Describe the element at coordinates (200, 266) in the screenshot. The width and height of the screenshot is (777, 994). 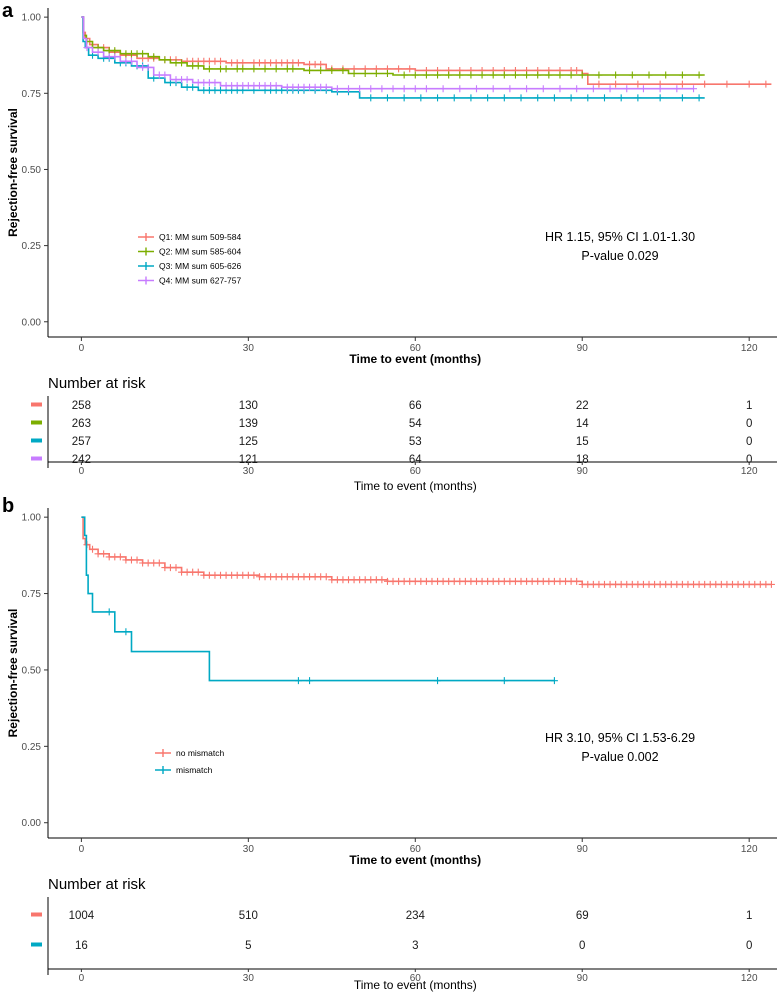
I see `legend-label-3: Q3: MM sum 605-626` at that location.